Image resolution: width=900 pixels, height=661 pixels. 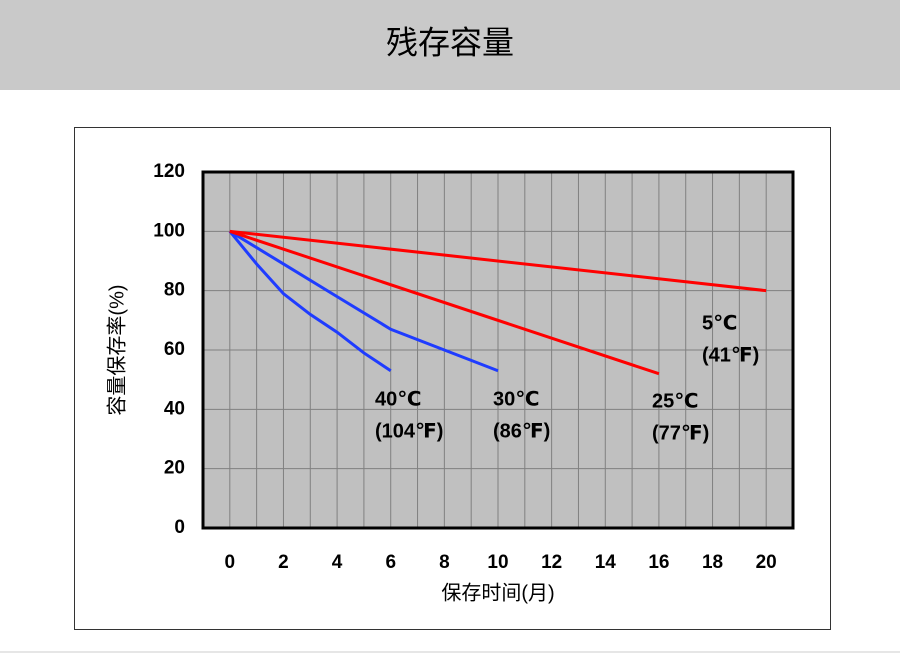 I want to click on x-tick-label: 8, so click(x=444, y=562).